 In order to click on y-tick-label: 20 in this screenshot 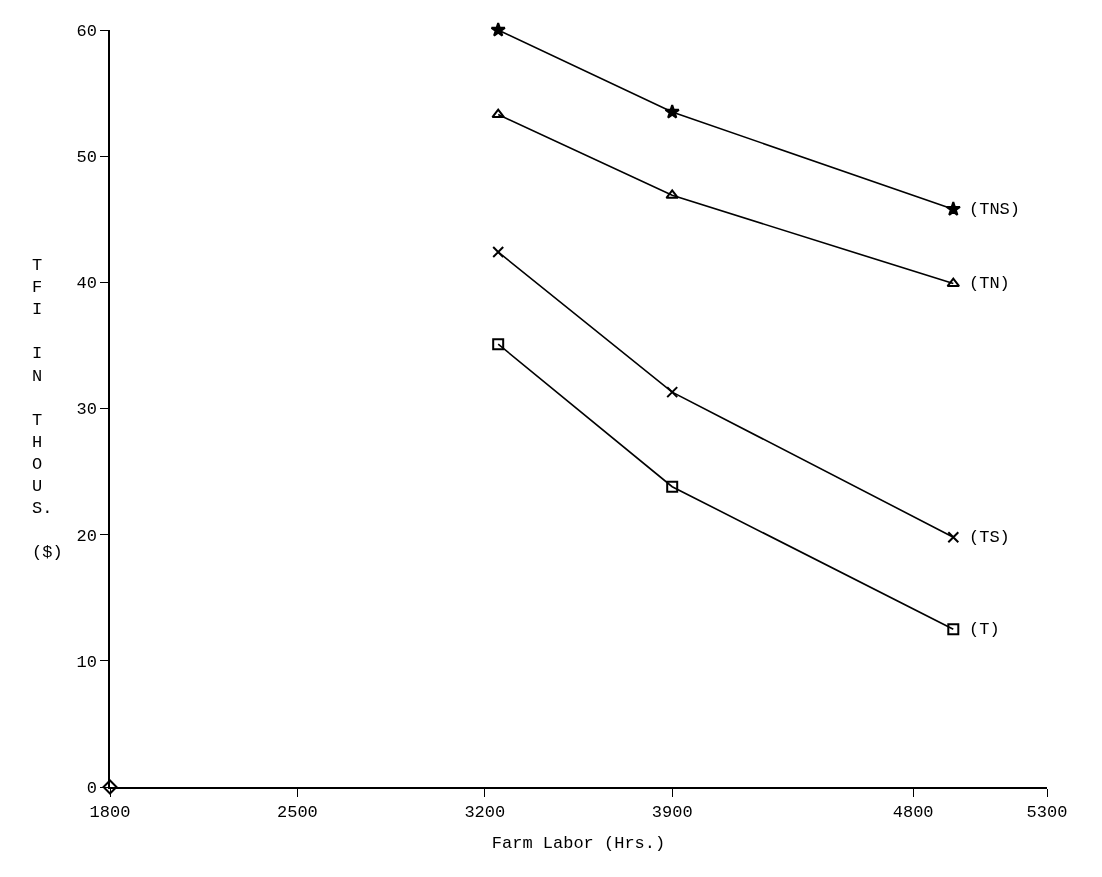, I will do `click(86, 536)`.